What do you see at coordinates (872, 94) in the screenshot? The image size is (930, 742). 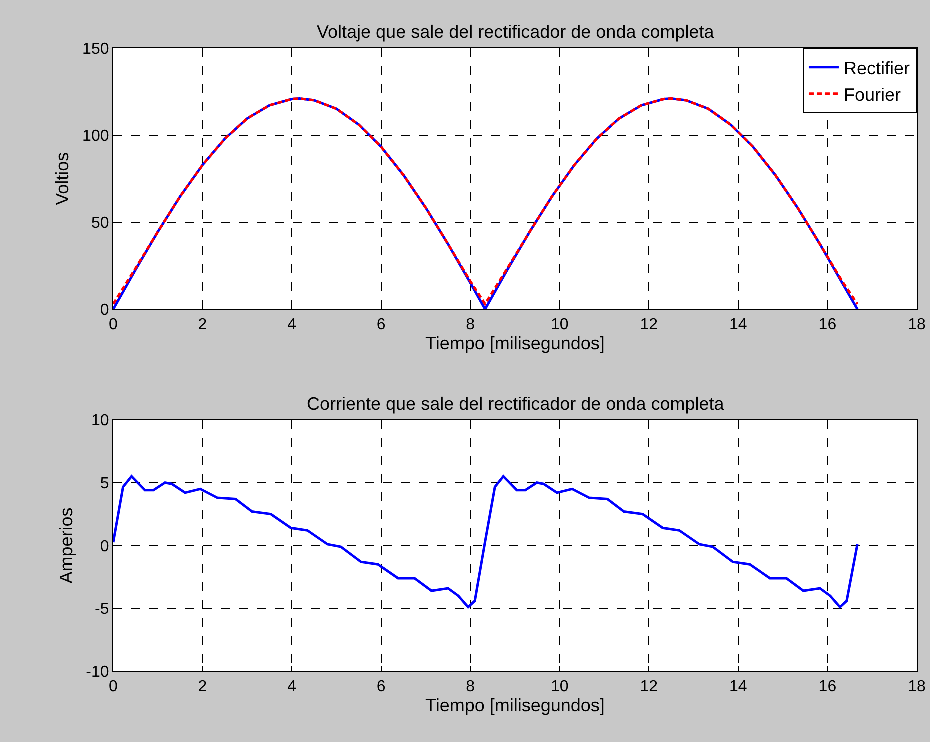 I see `legend-label: Fourier` at bounding box center [872, 94].